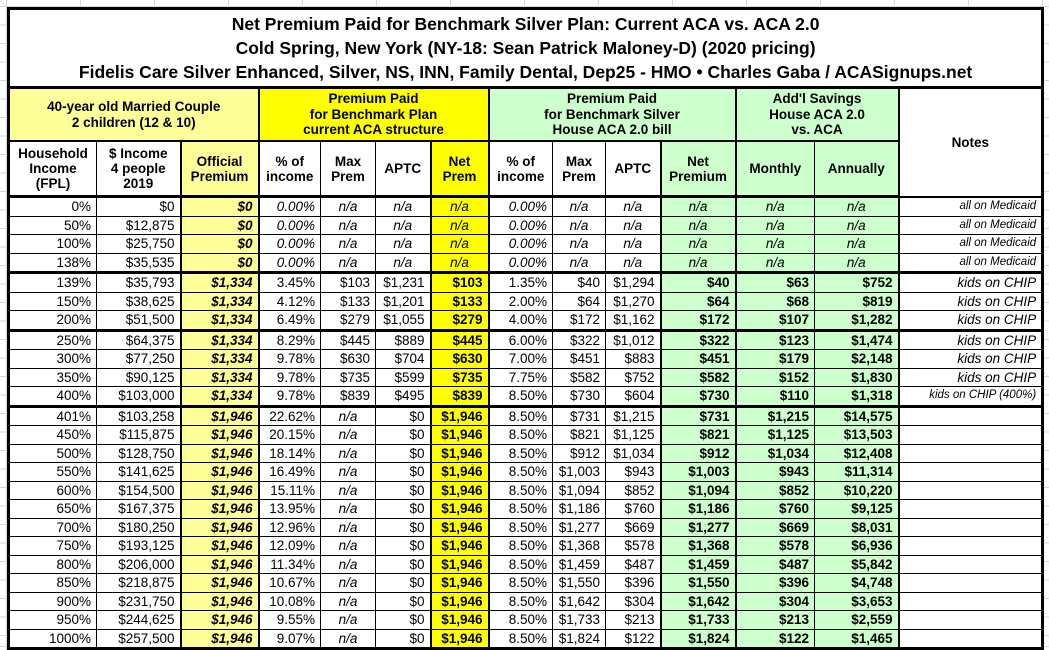  Describe the element at coordinates (857, 244) in the screenshot. I see `cell-savings-annually: n/a` at that location.